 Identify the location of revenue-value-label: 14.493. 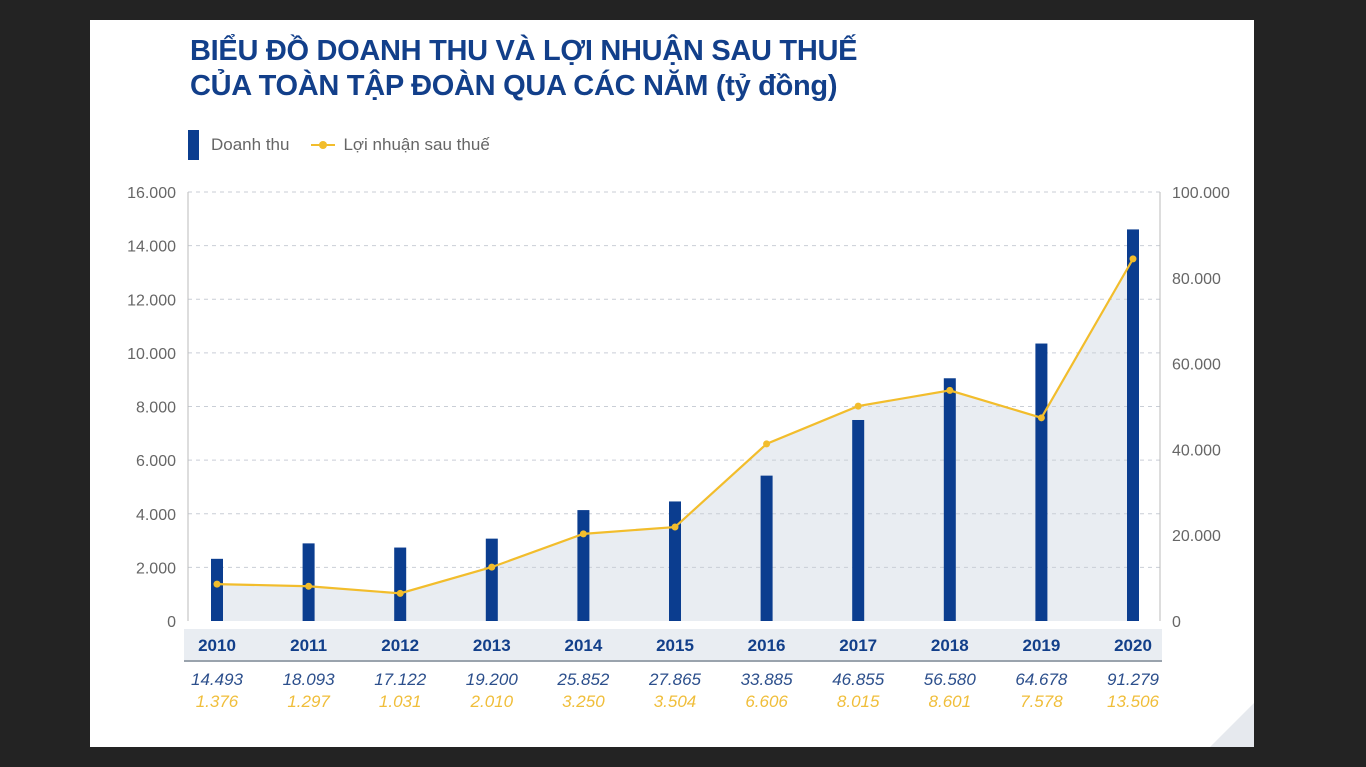
(217, 679).